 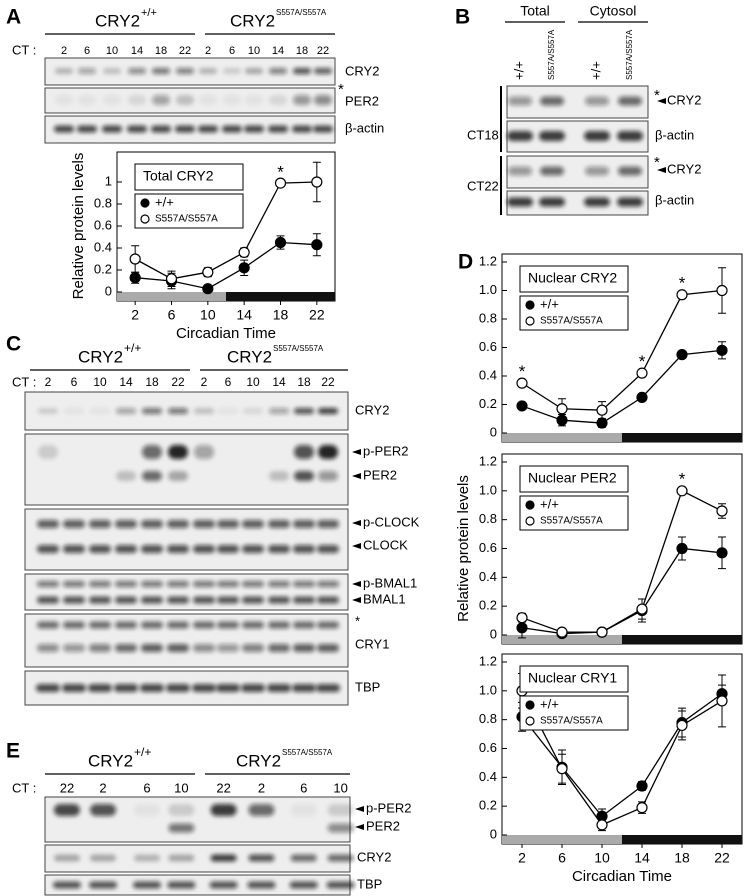 What do you see at coordinates (383, 825) in the screenshot?
I see `row-label: PER2` at bounding box center [383, 825].